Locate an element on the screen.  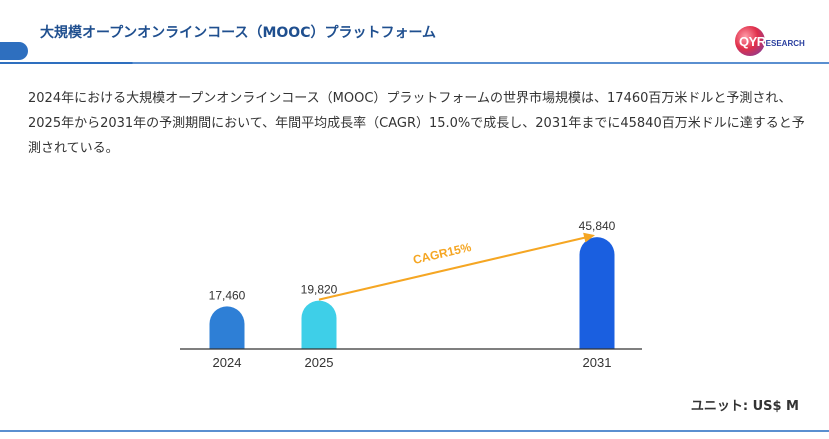
bar-2031 is located at coordinates (597, 293).